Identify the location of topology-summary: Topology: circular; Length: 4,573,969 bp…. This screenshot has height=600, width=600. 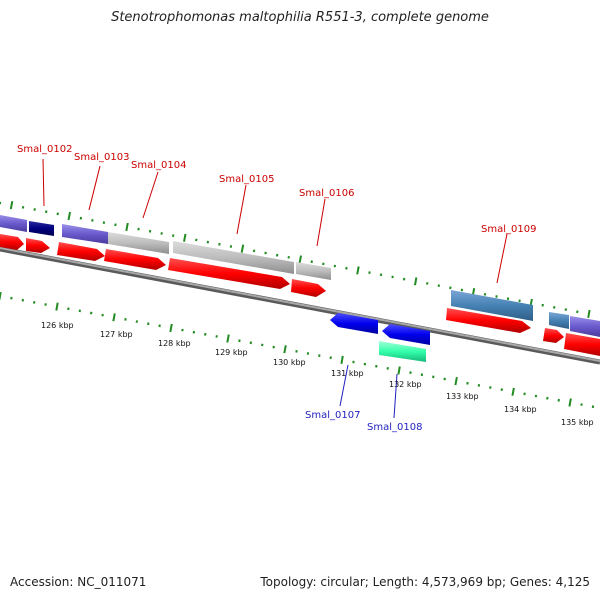
(425, 582).